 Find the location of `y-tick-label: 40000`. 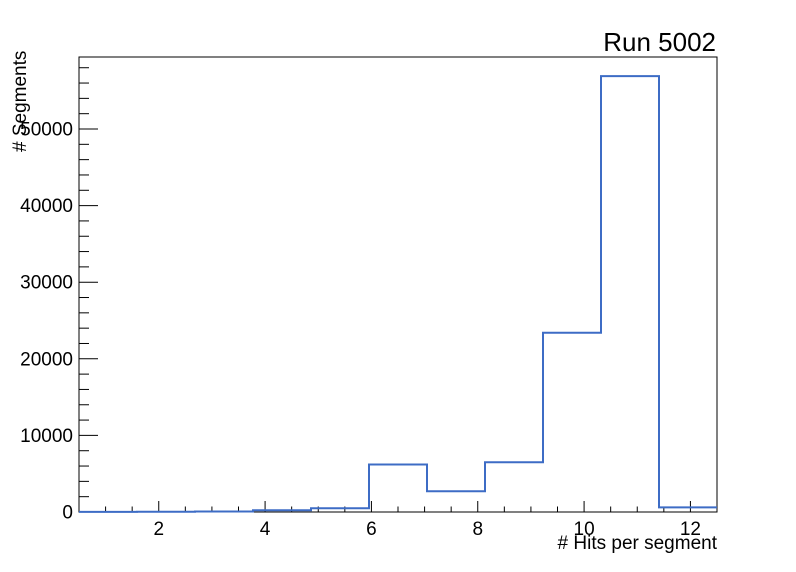

y-tick-label: 40000 is located at coordinates (46, 206).